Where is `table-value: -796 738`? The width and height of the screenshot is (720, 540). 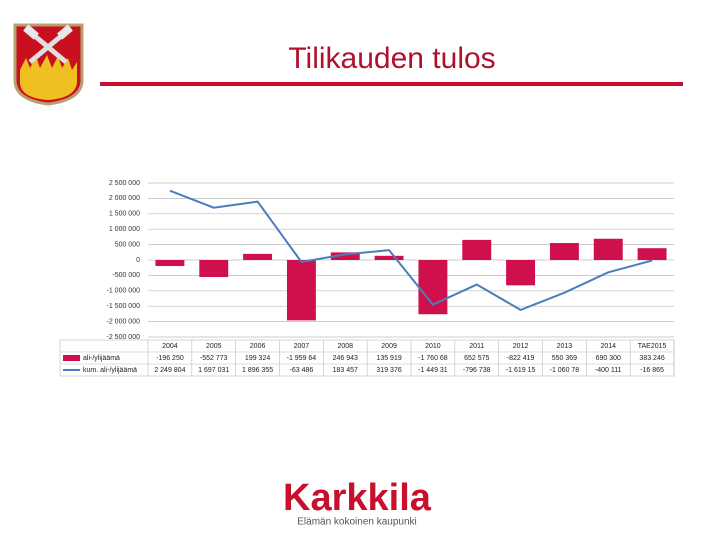 table-value: -796 738 is located at coordinates (477, 370).